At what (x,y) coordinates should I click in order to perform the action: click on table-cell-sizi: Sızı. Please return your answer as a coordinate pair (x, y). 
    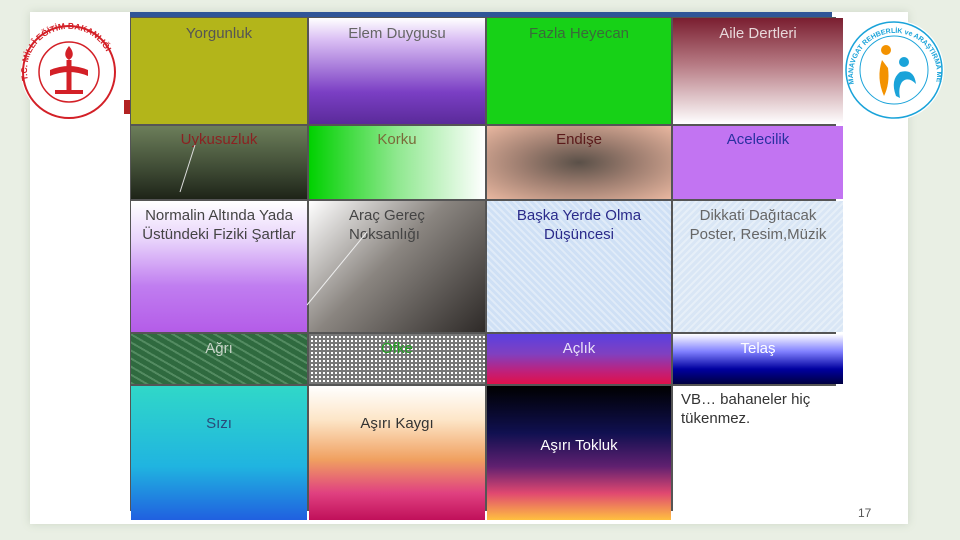
    Looking at the image, I should click on (219, 453).